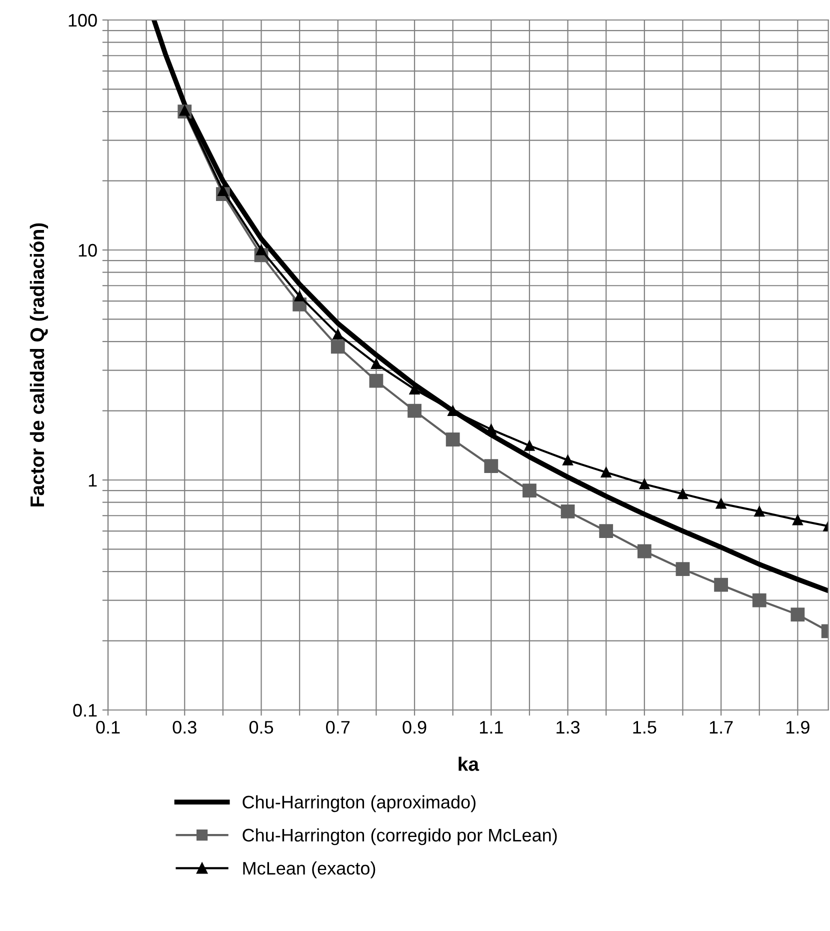 The height and width of the screenshot is (931, 830). What do you see at coordinates (85, 710) in the screenshot?
I see `y-tick-label: 0.1` at bounding box center [85, 710].